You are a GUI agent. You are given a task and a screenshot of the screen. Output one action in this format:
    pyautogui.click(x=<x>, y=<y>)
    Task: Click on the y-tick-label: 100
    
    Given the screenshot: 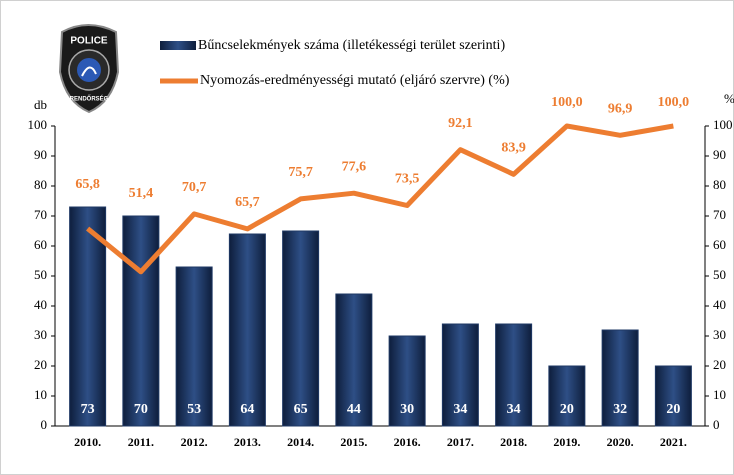 What is the action you would take?
    pyautogui.click(x=38, y=124)
    